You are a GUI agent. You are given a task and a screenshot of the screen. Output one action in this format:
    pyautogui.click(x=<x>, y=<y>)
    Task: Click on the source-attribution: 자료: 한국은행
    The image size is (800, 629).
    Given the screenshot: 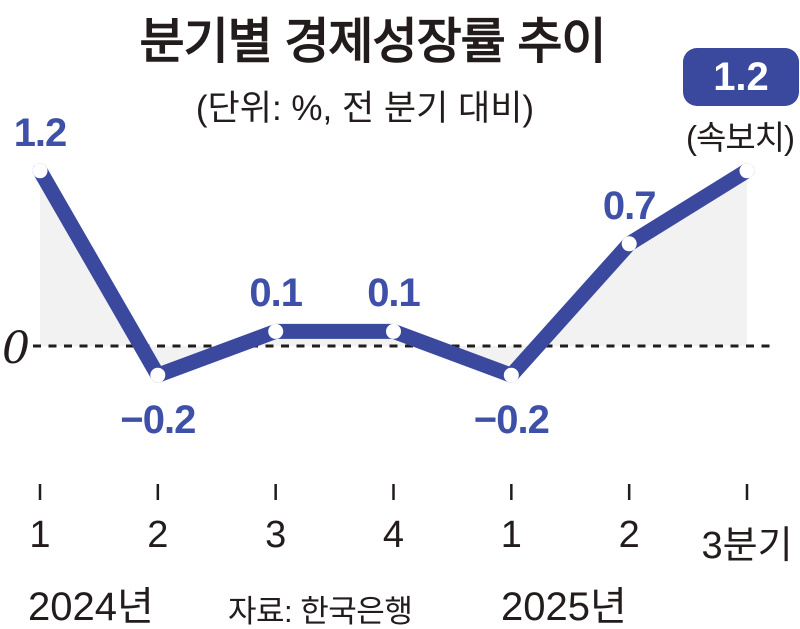 What is the action you would take?
    pyautogui.click(x=320, y=611)
    